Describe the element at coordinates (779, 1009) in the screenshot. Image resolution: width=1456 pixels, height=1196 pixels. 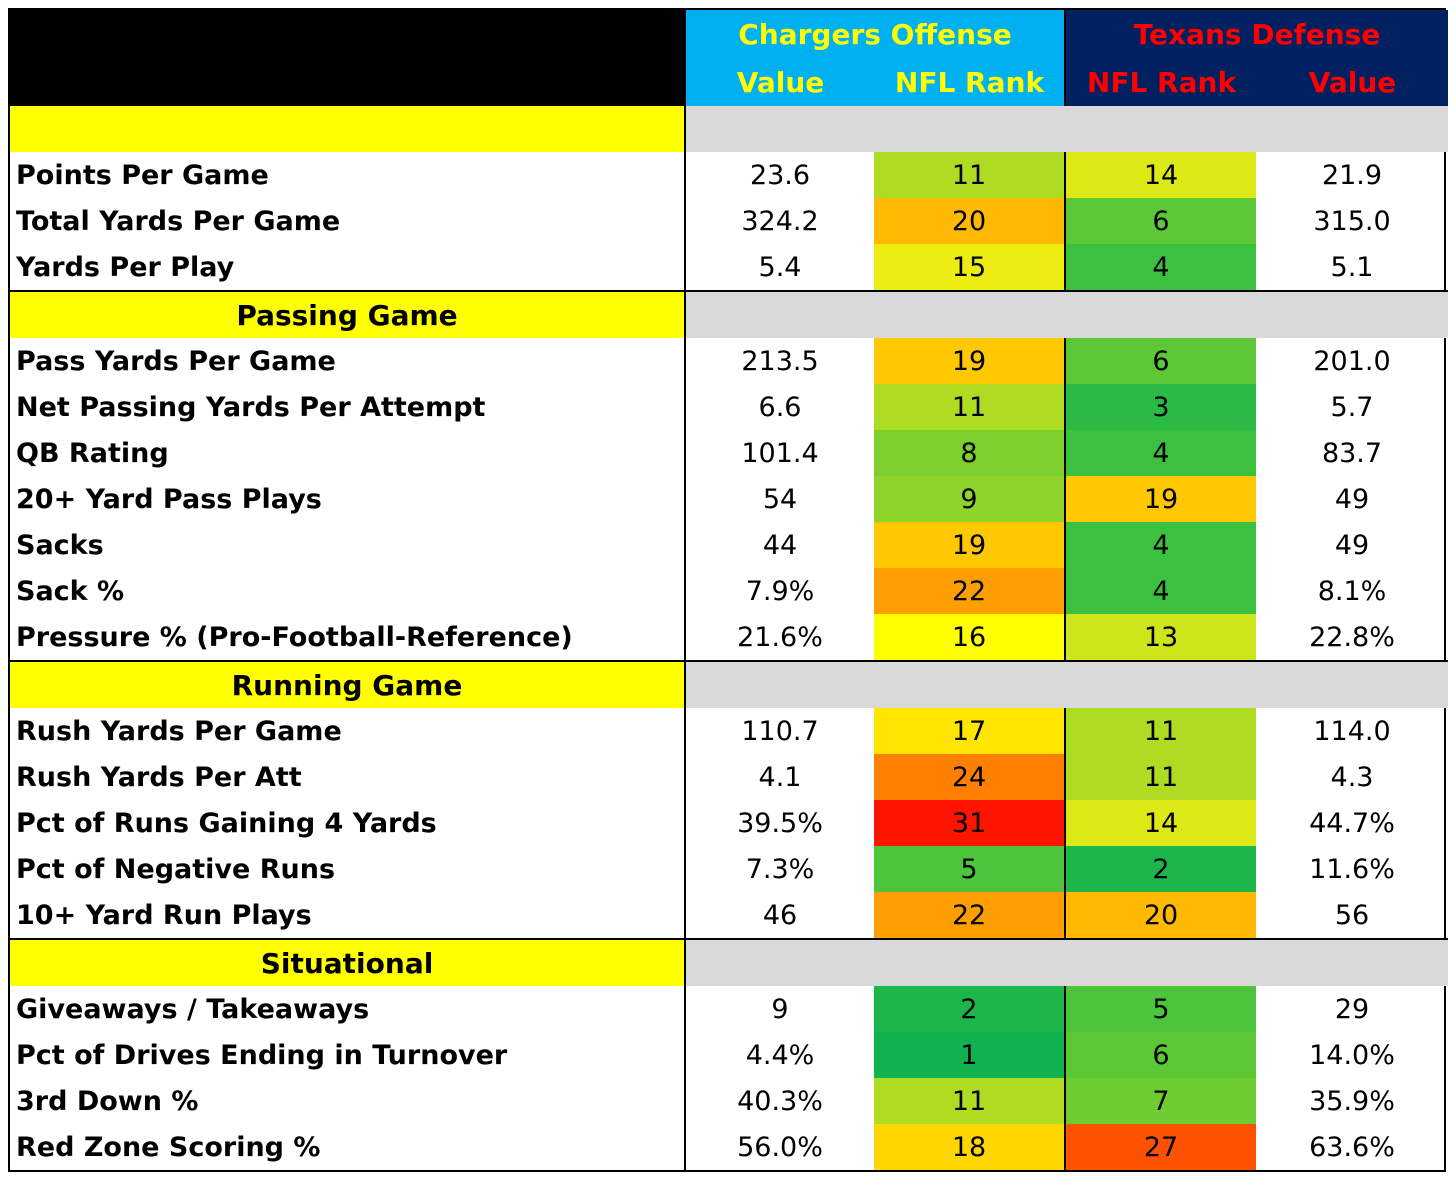
I see `offense-value: 9` at that location.